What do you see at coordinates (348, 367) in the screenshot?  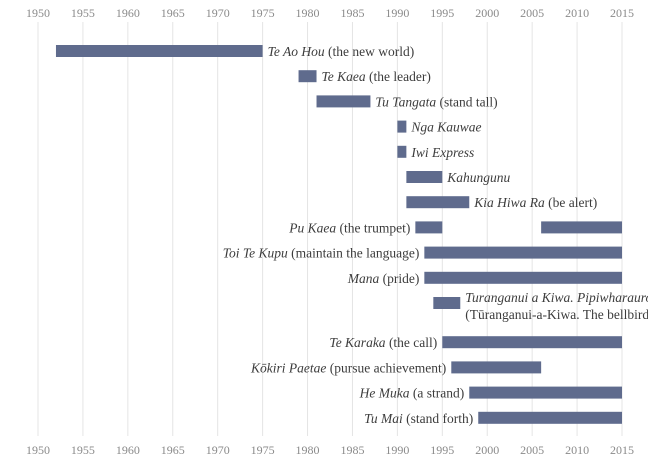 I see `row-label-12: Kōkiri Paetae (pursue achievement)` at bounding box center [348, 367].